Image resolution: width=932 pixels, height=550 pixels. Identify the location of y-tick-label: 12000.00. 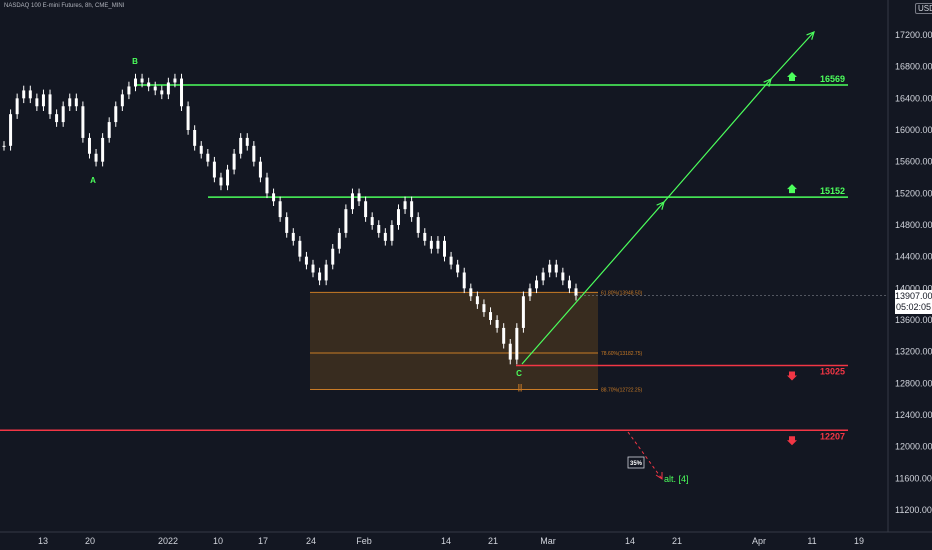
(913, 447).